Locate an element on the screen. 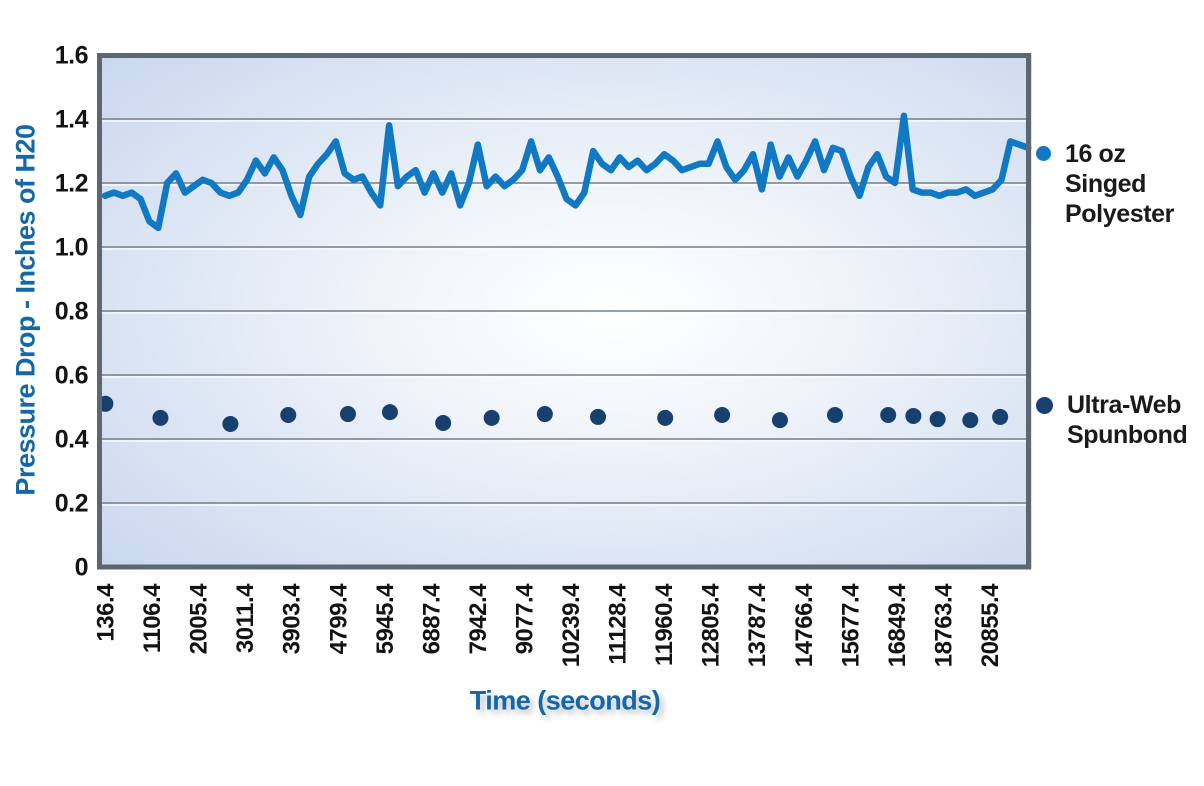  x-tick-label: 136.4 is located at coordinates (106, 612).